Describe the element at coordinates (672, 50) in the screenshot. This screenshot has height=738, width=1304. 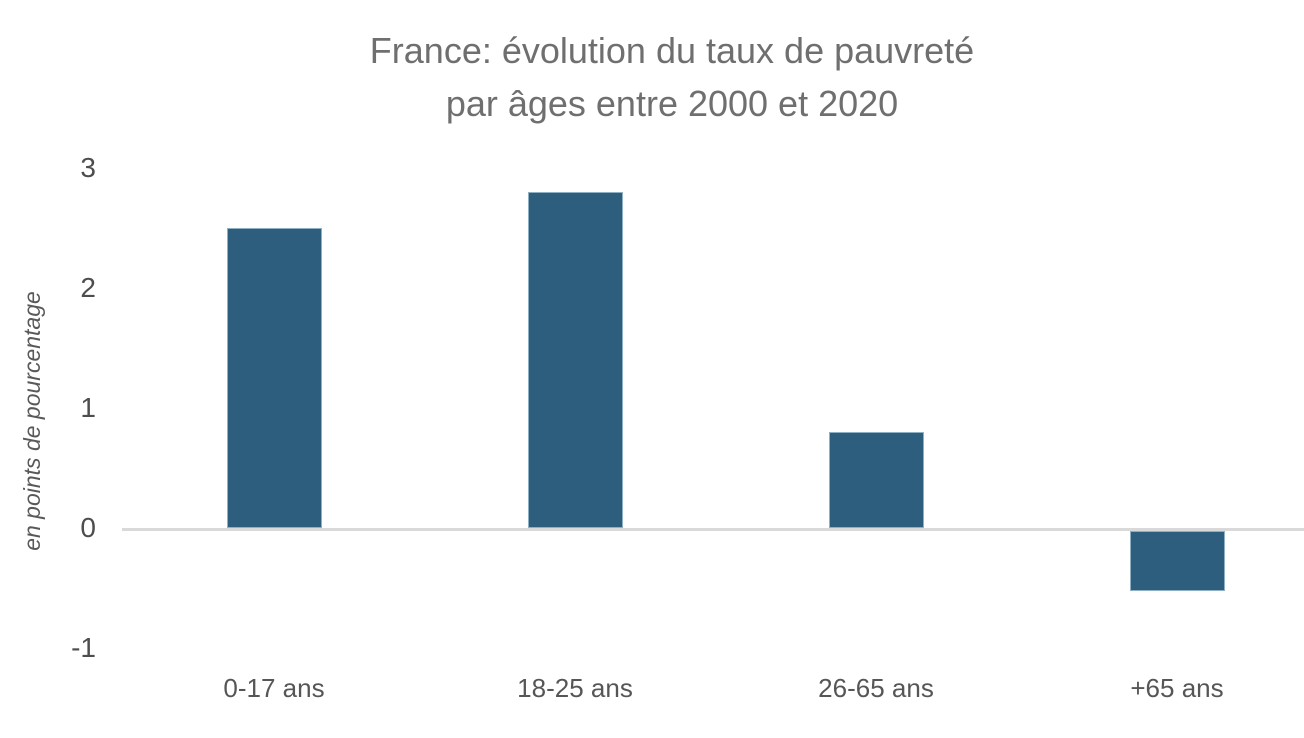
I see `chart-title-line-1: France: évolution du taux de pauvreté` at that location.